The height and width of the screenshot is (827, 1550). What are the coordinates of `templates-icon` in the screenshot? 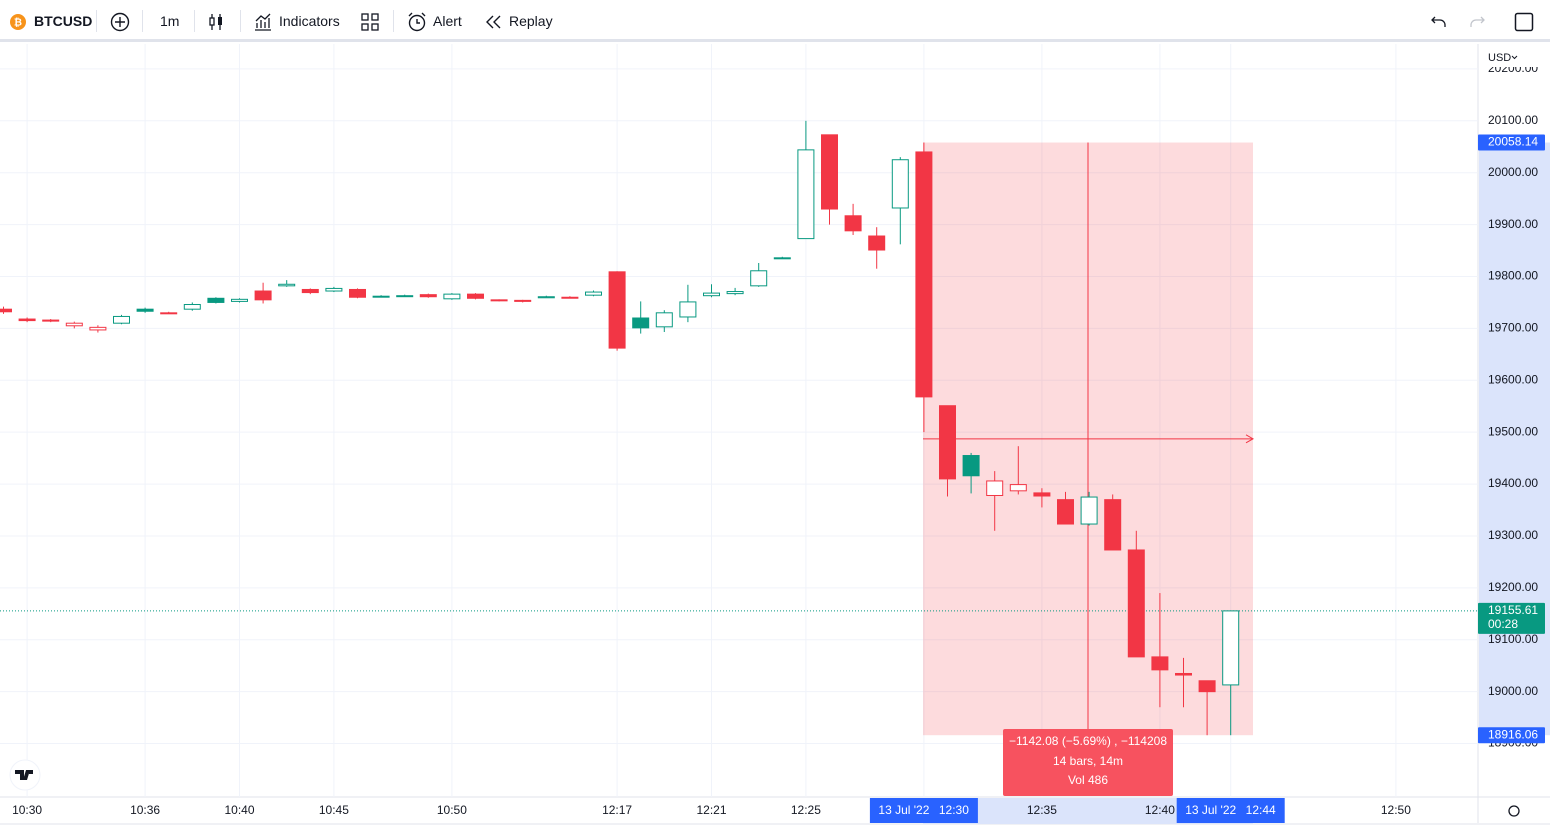 It's located at (370, 22).